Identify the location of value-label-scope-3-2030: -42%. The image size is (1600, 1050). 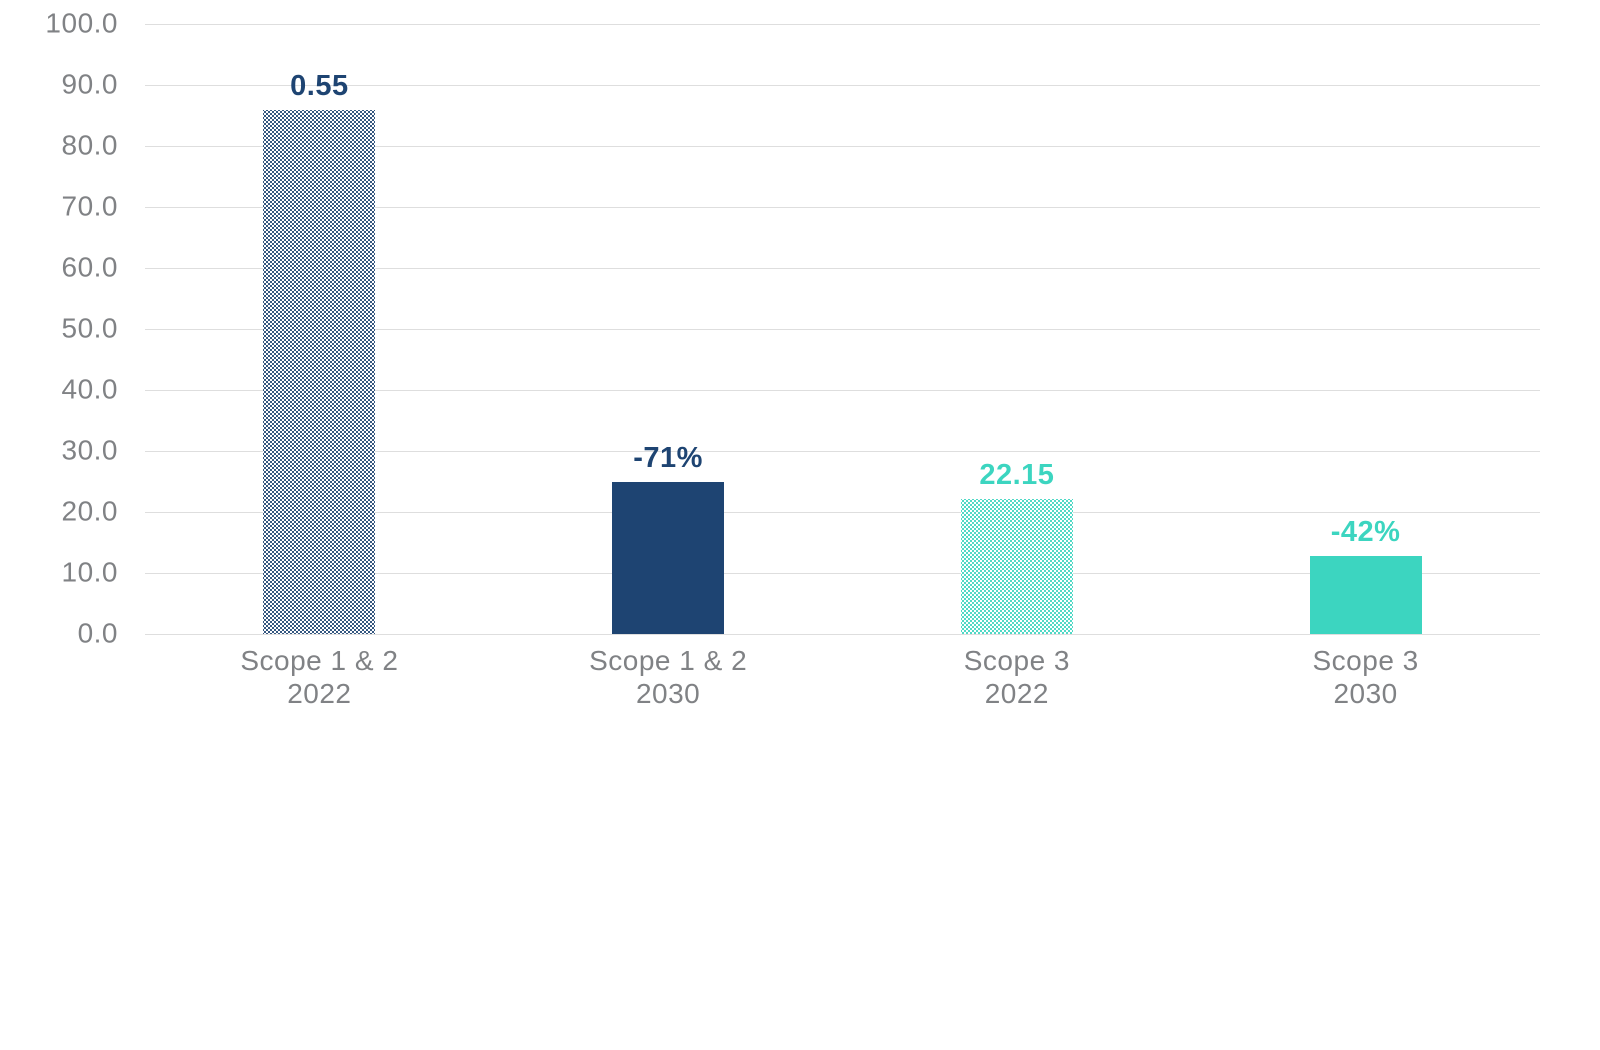
(1365, 531).